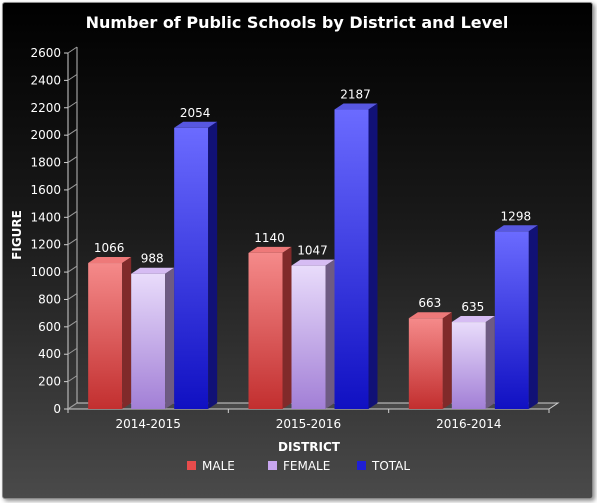 The image size is (597, 503). What do you see at coordinates (472, 307) in the screenshot?
I see `data-label: 635` at bounding box center [472, 307].